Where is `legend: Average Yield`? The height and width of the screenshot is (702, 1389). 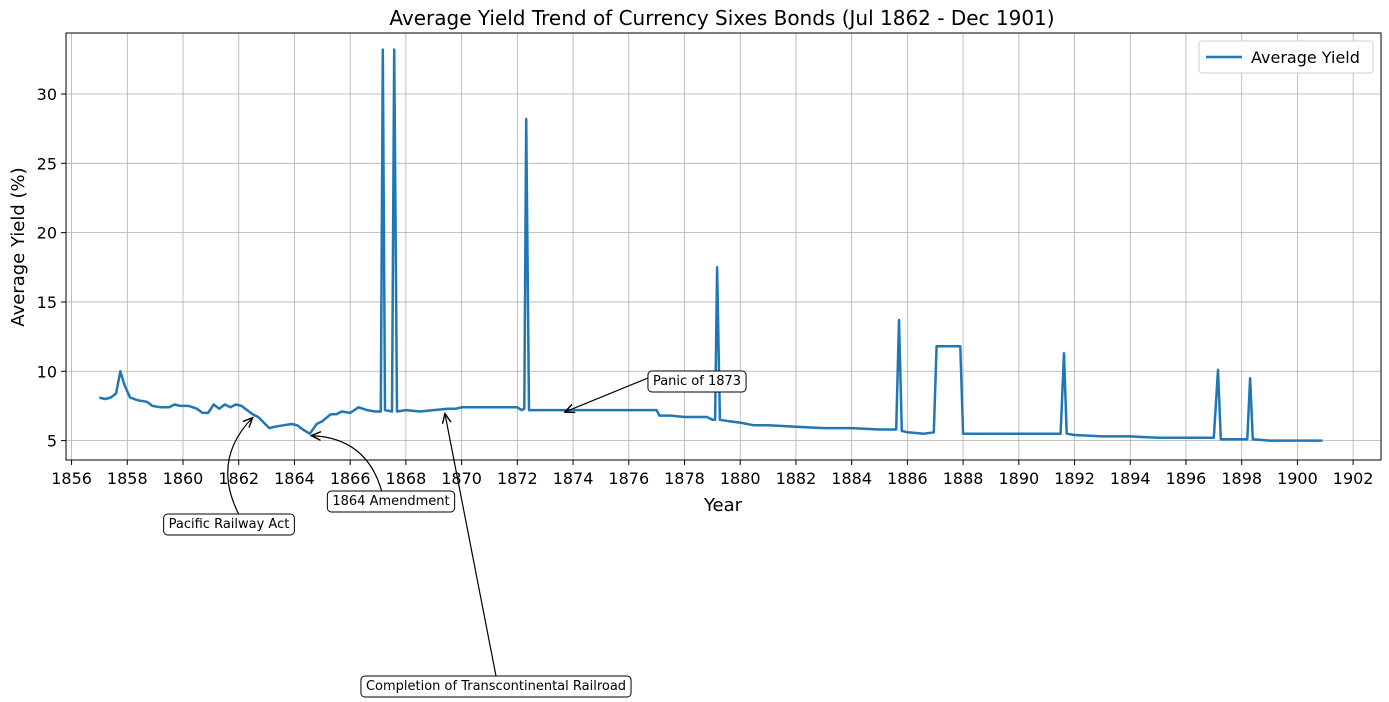 legend: Average Yield is located at coordinates (1286, 57).